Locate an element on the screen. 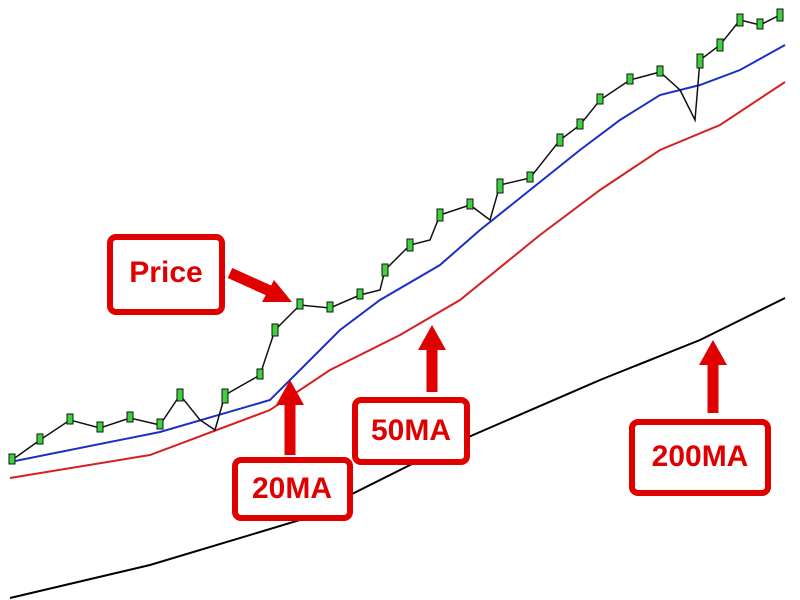 The height and width of the screenshot is (600, 800). ma20-label: 20MA is located at coordinates (292, 488).